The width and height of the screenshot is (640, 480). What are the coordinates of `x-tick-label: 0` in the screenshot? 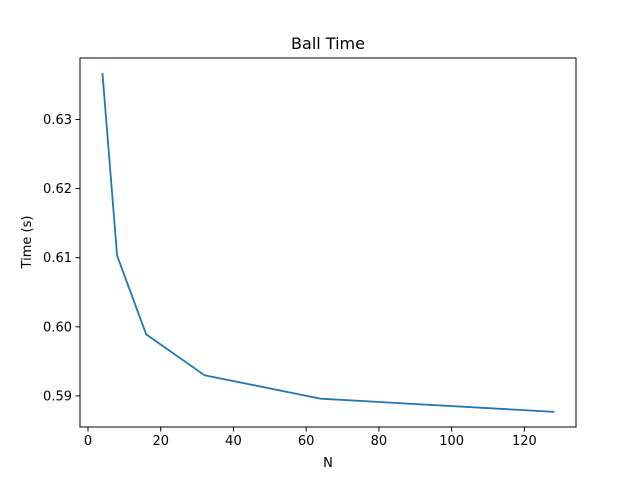 It's located at (88, 441).